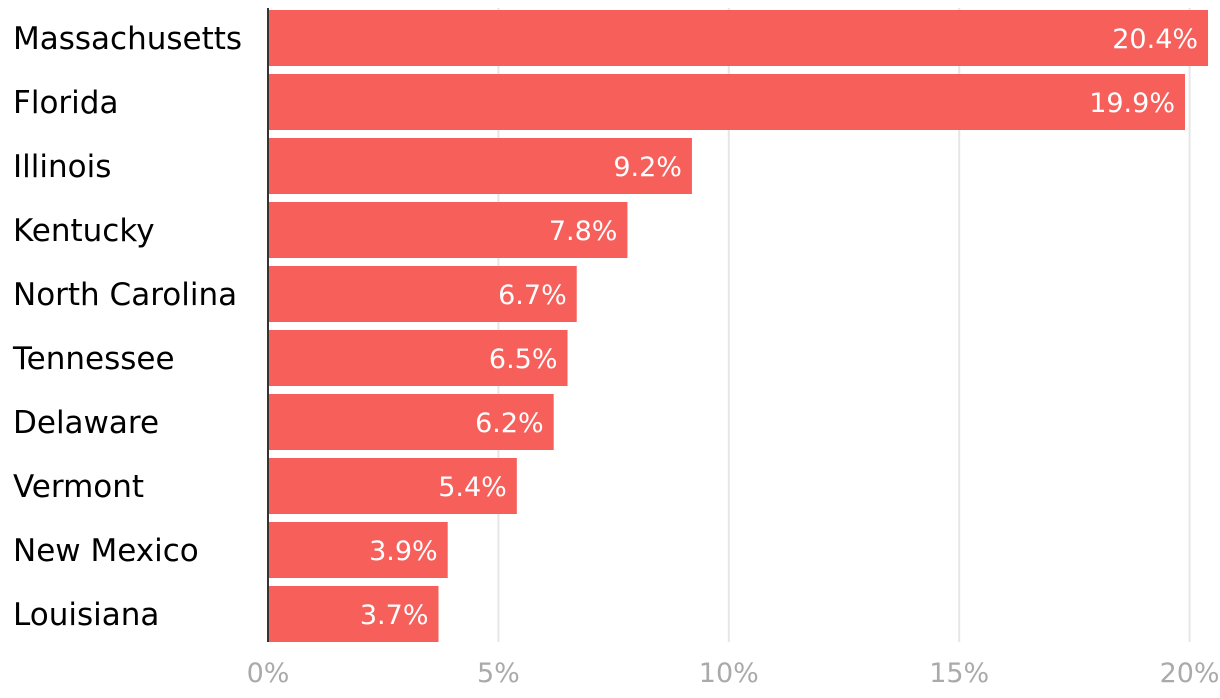 The image size is (1220, 698). Describe the element at coordinates (523, 359) in the screenshot. I see `value-label-tennessee: 6.5%` at that location.